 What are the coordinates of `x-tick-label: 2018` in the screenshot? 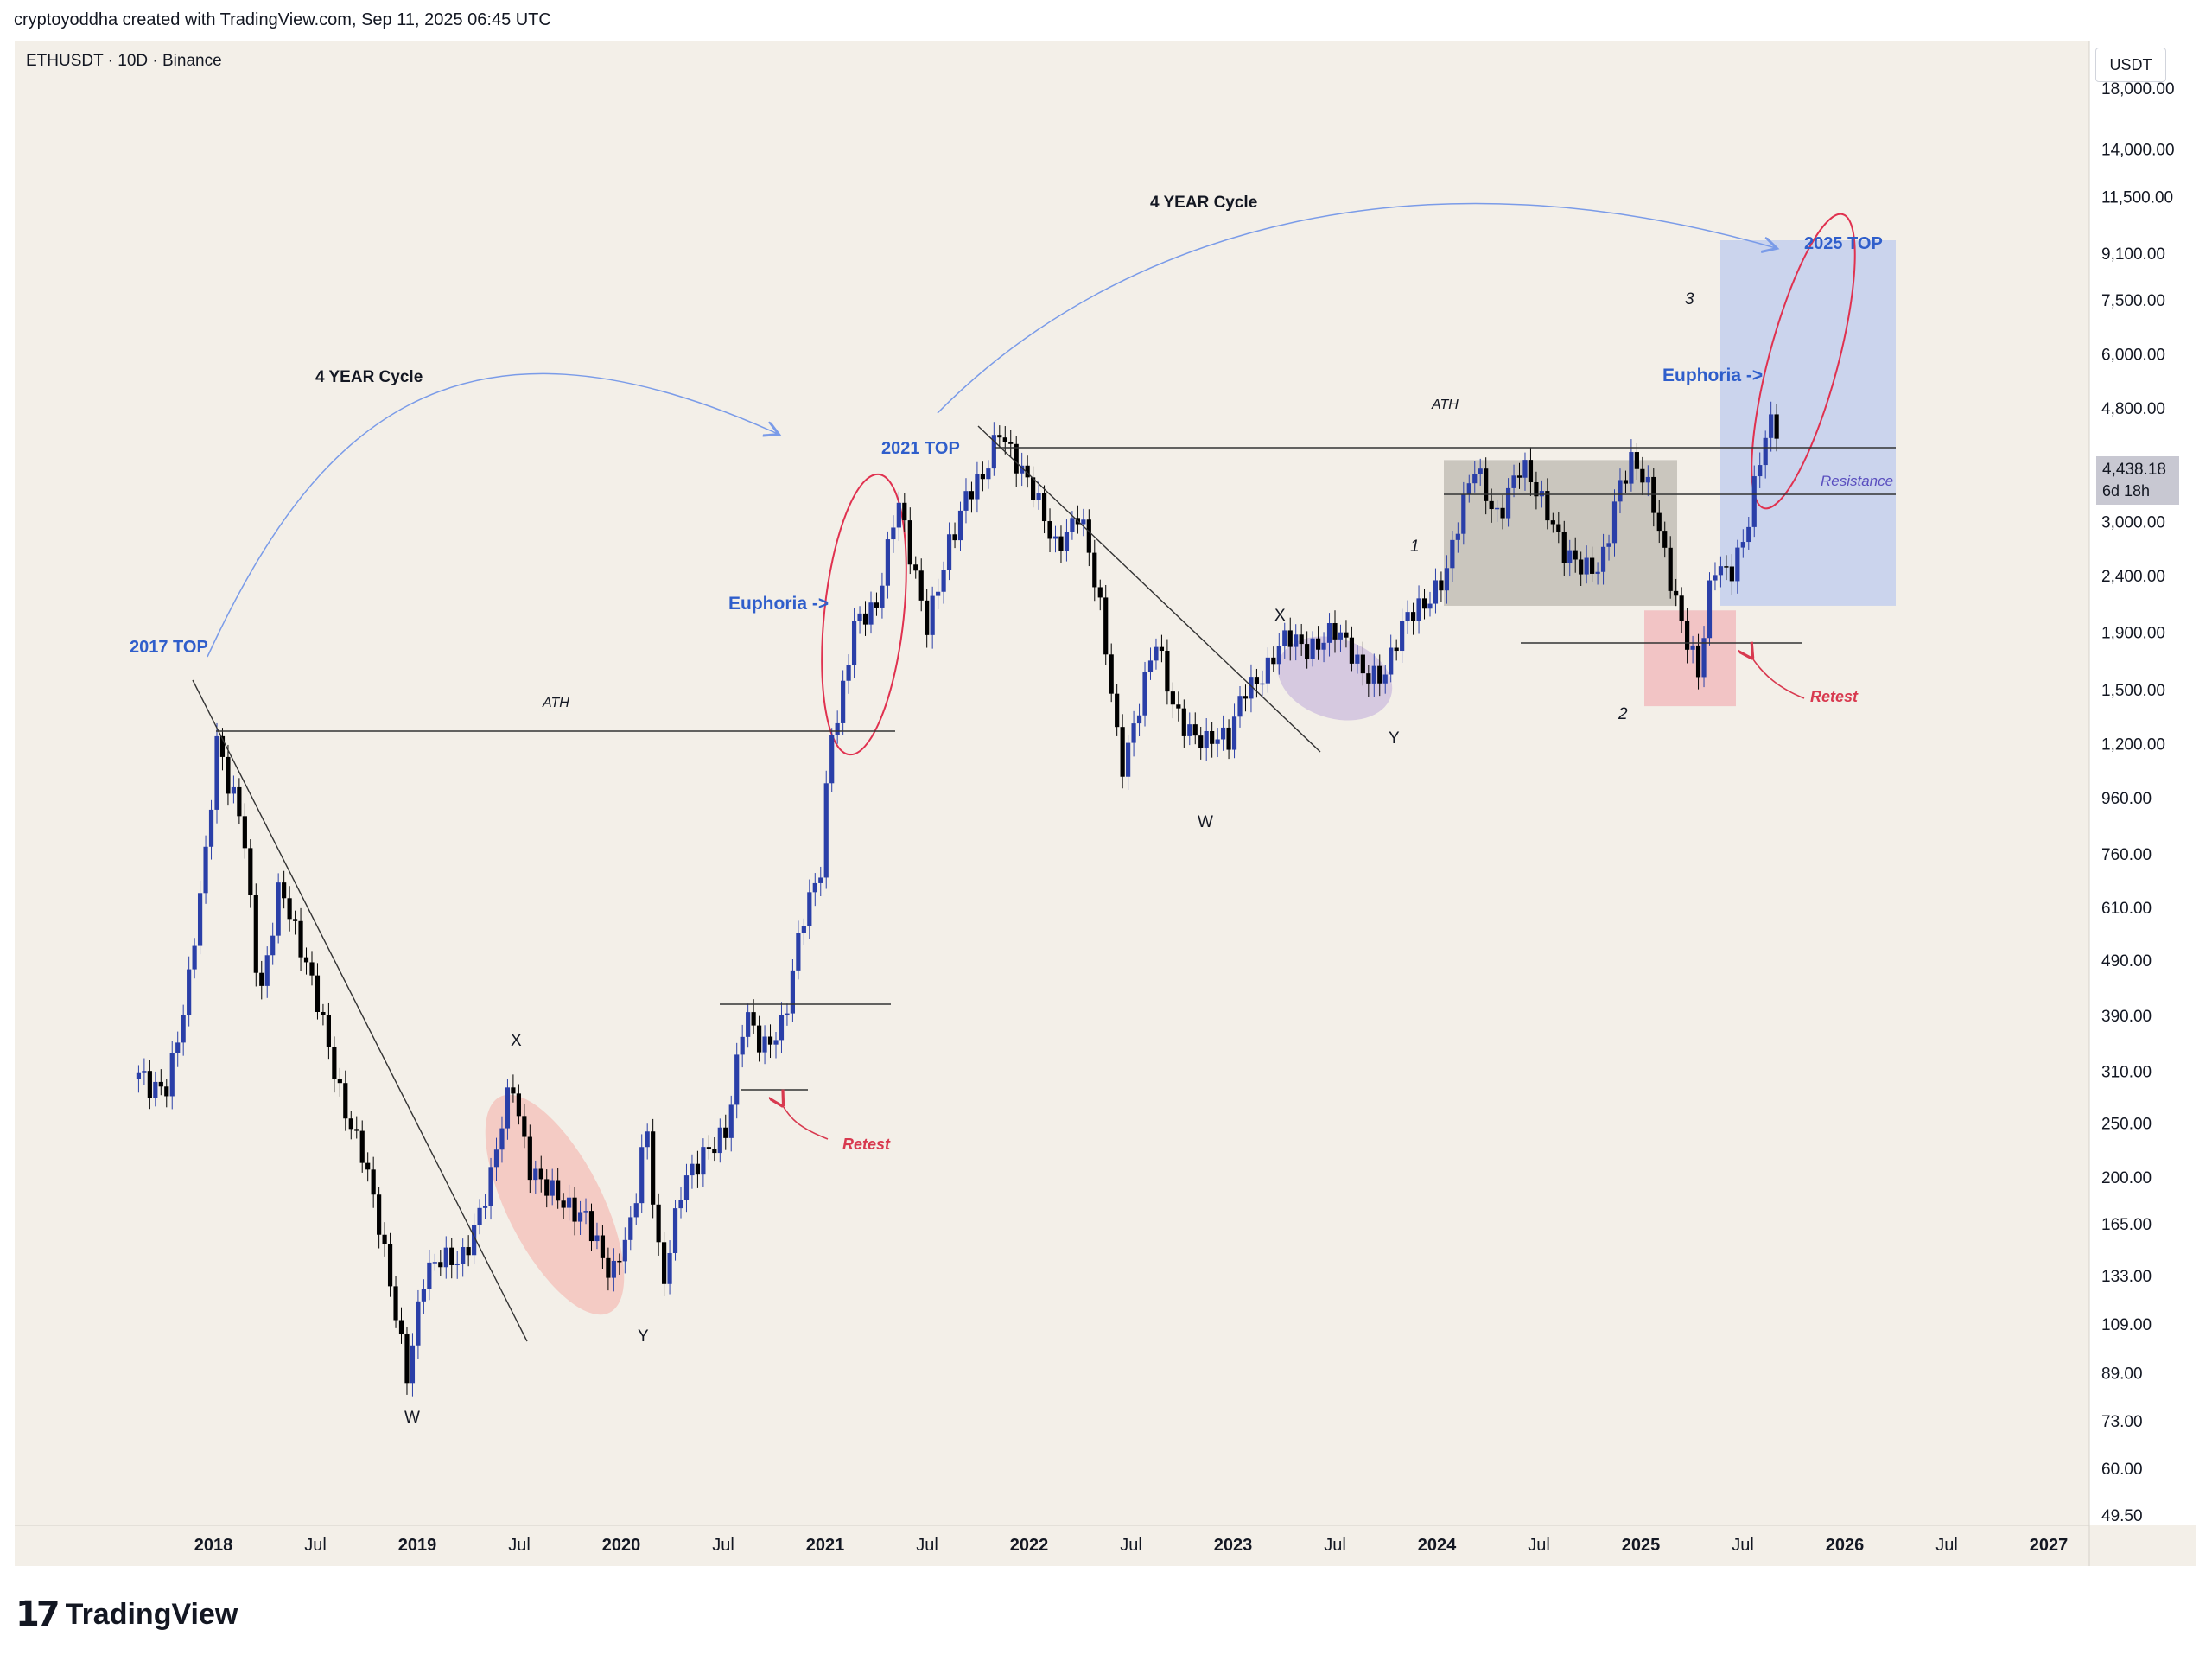 It's located at (213, 1545).